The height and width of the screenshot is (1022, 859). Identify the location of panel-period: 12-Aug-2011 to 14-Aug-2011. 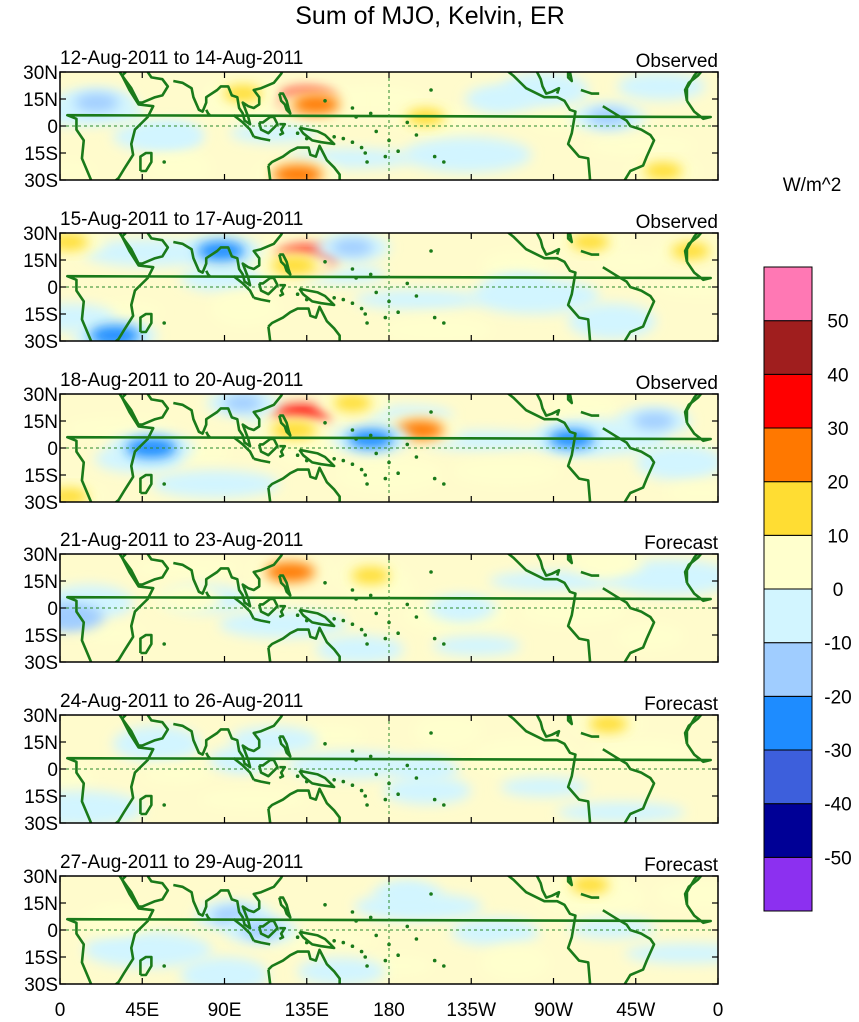
(181, 58).